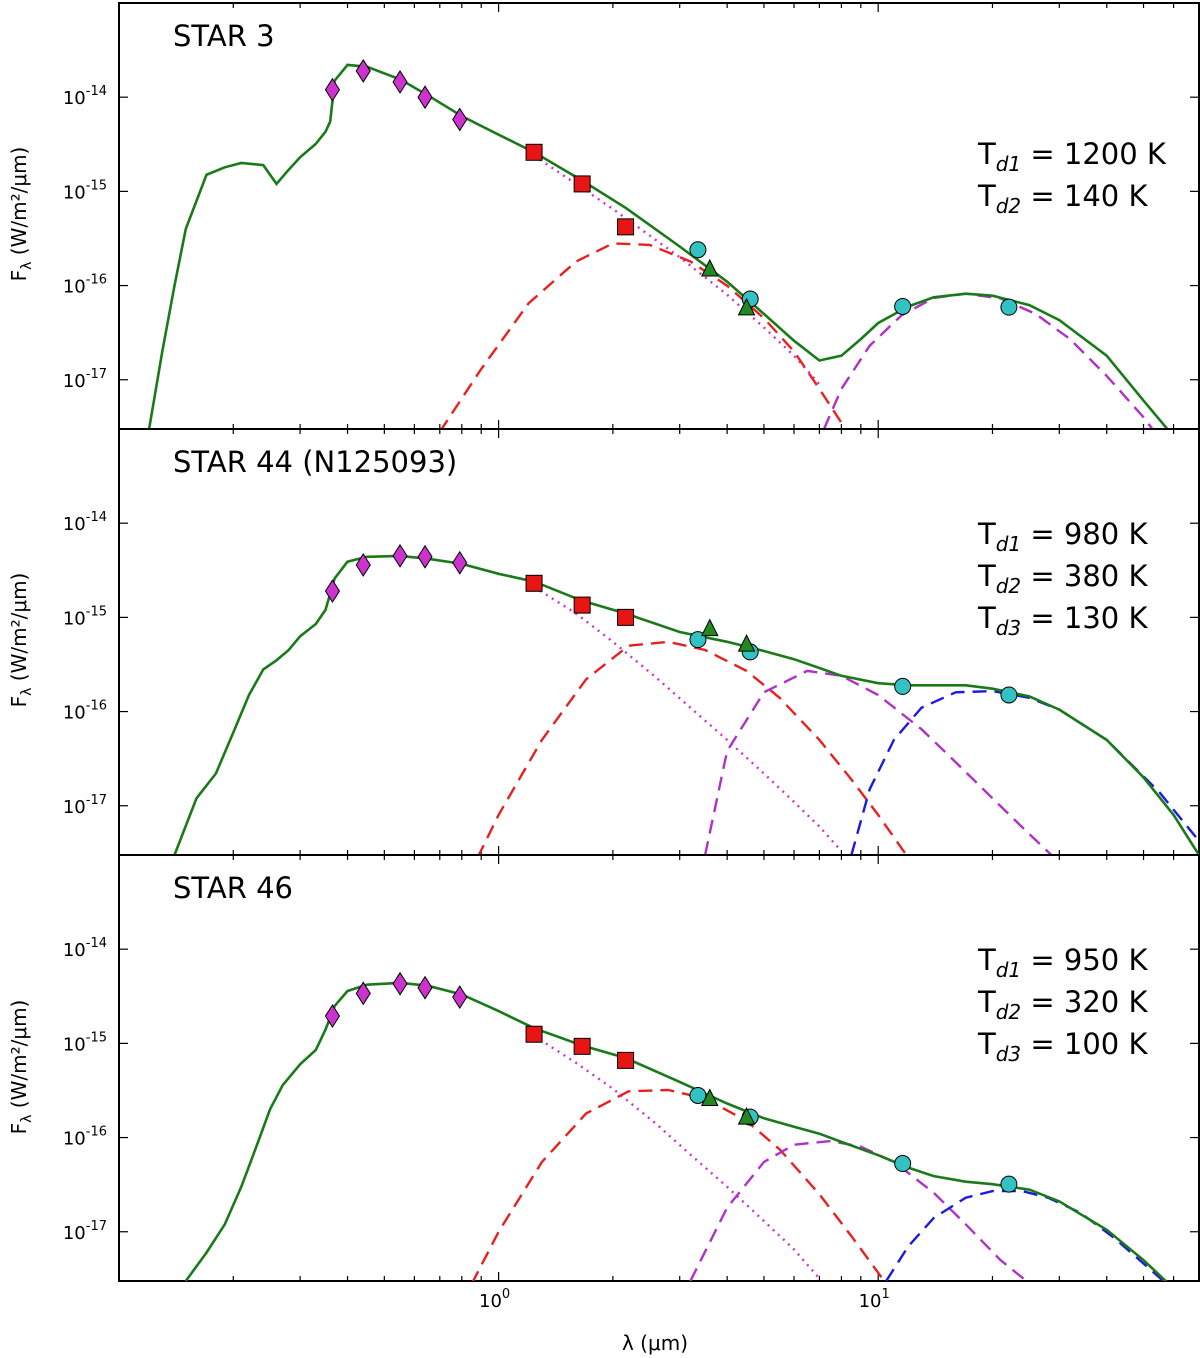 This screenshot has width=1200, height=1358. I want to click on x-tick-label: 10¹, so click(874, 1299).